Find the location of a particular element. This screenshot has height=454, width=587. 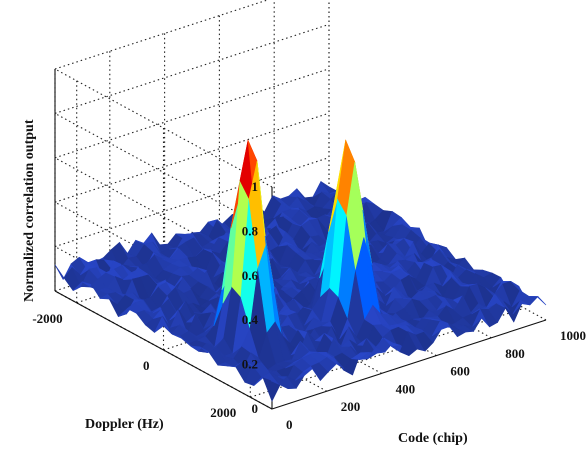

x-tick-label: 600 is located at coordinates (460, 371).